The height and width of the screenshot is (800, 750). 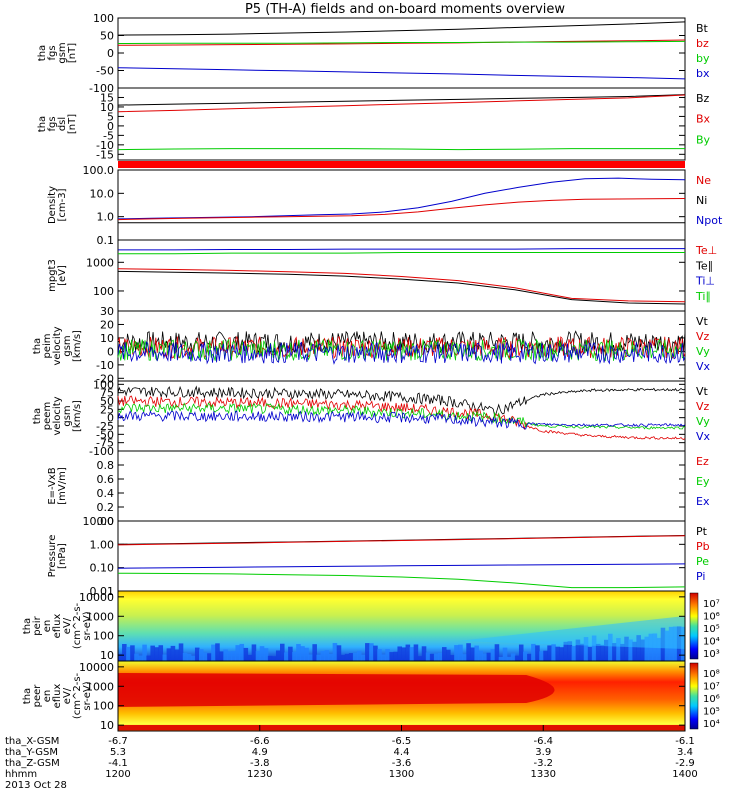 I want to click on y-axis-label: tha, so click(x=27, y=696).